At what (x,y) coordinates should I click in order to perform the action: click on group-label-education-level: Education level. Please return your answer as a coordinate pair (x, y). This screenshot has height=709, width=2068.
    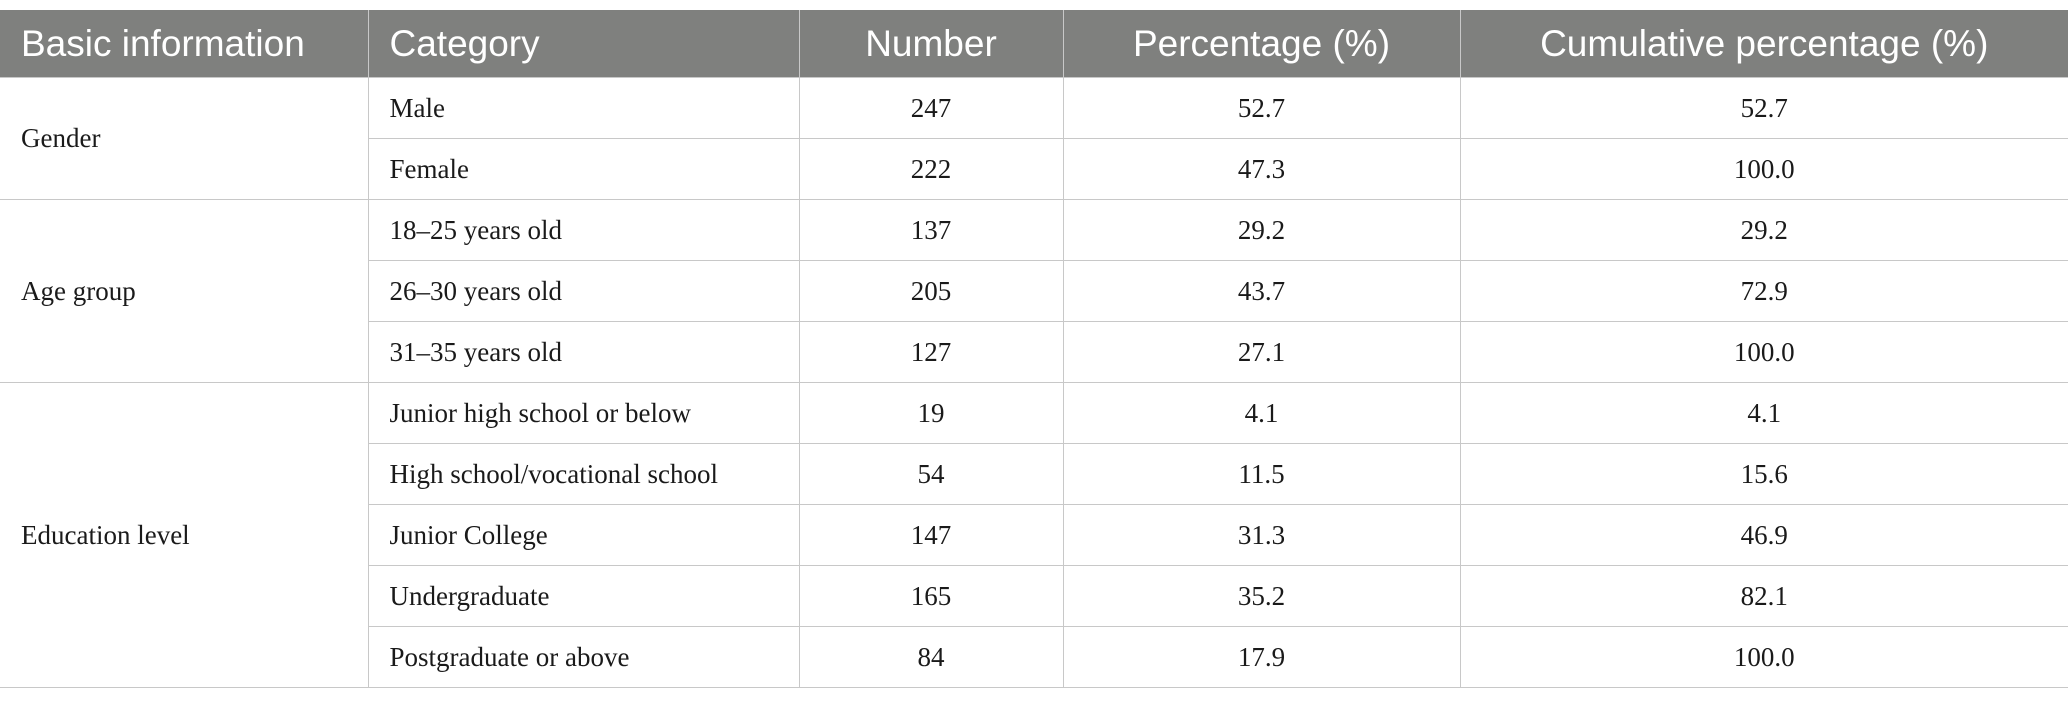
    Looking at the image, I should click on (184, 535).